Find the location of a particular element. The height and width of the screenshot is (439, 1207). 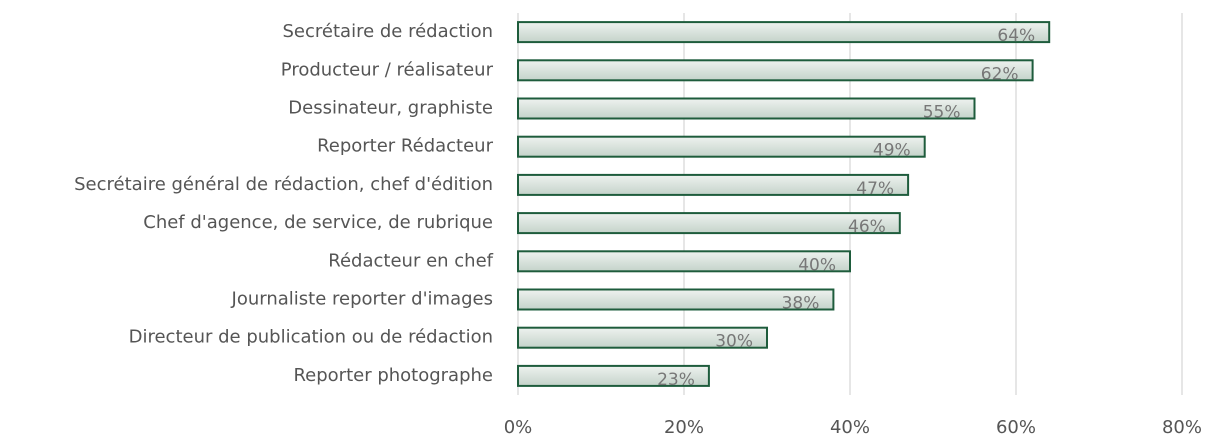

y-tick-label: Producteur / réalisateur is located at coordinates (387, 69).